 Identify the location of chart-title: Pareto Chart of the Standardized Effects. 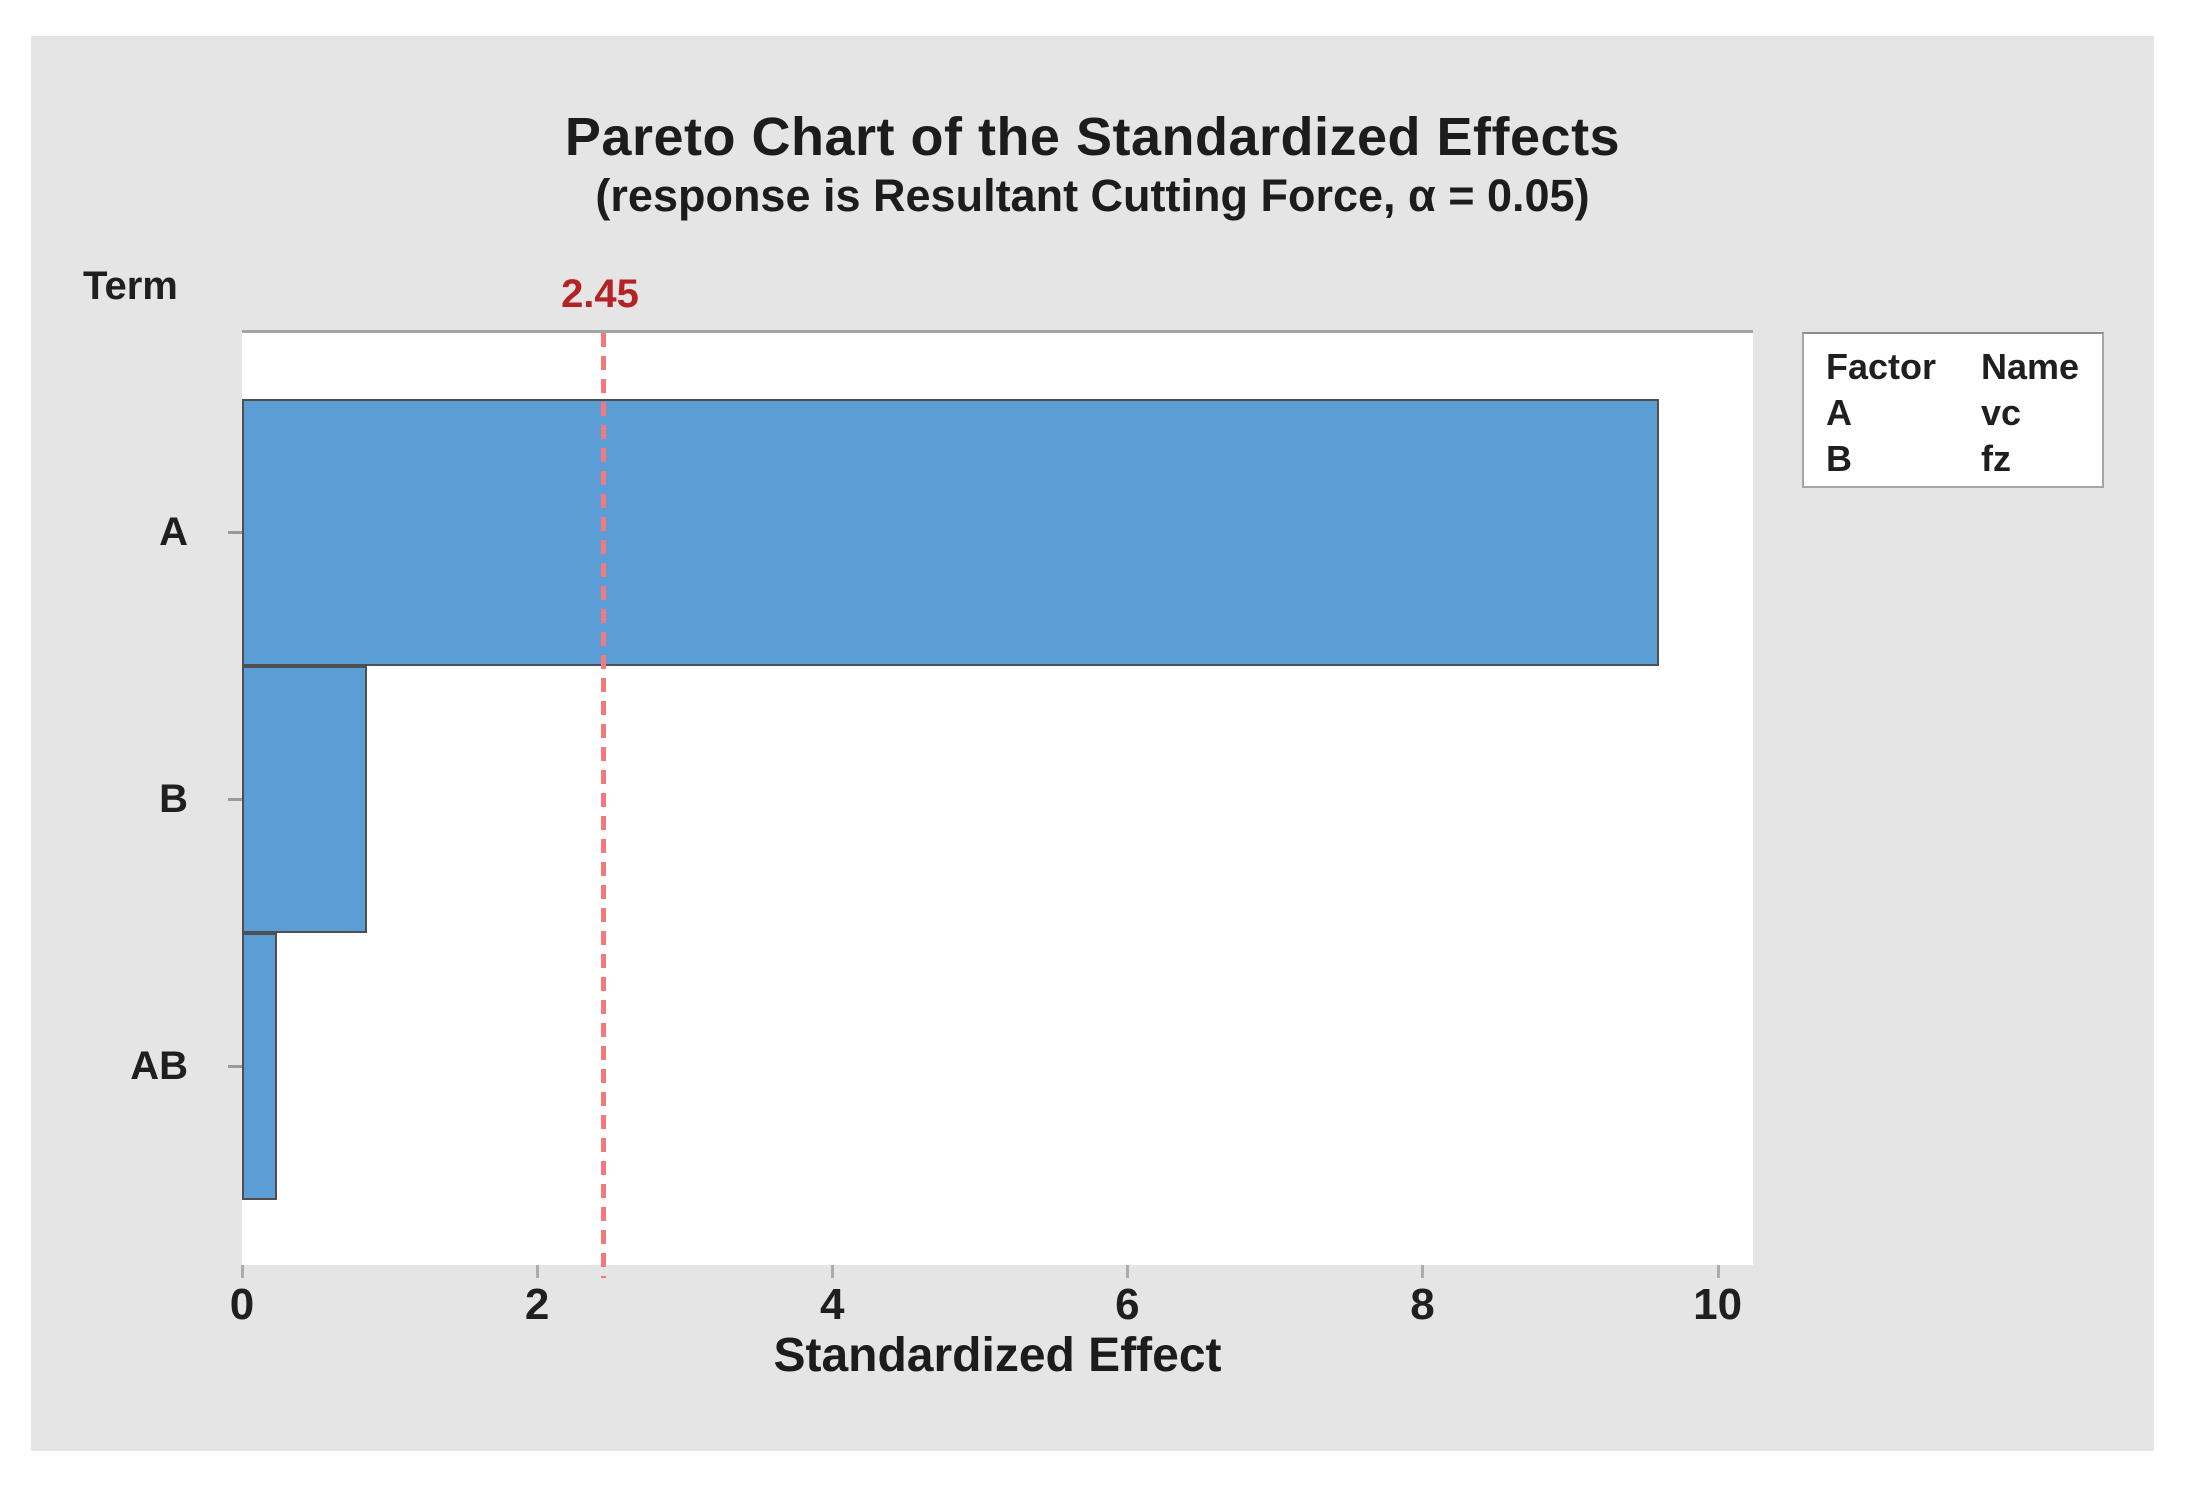
(1092, 137).